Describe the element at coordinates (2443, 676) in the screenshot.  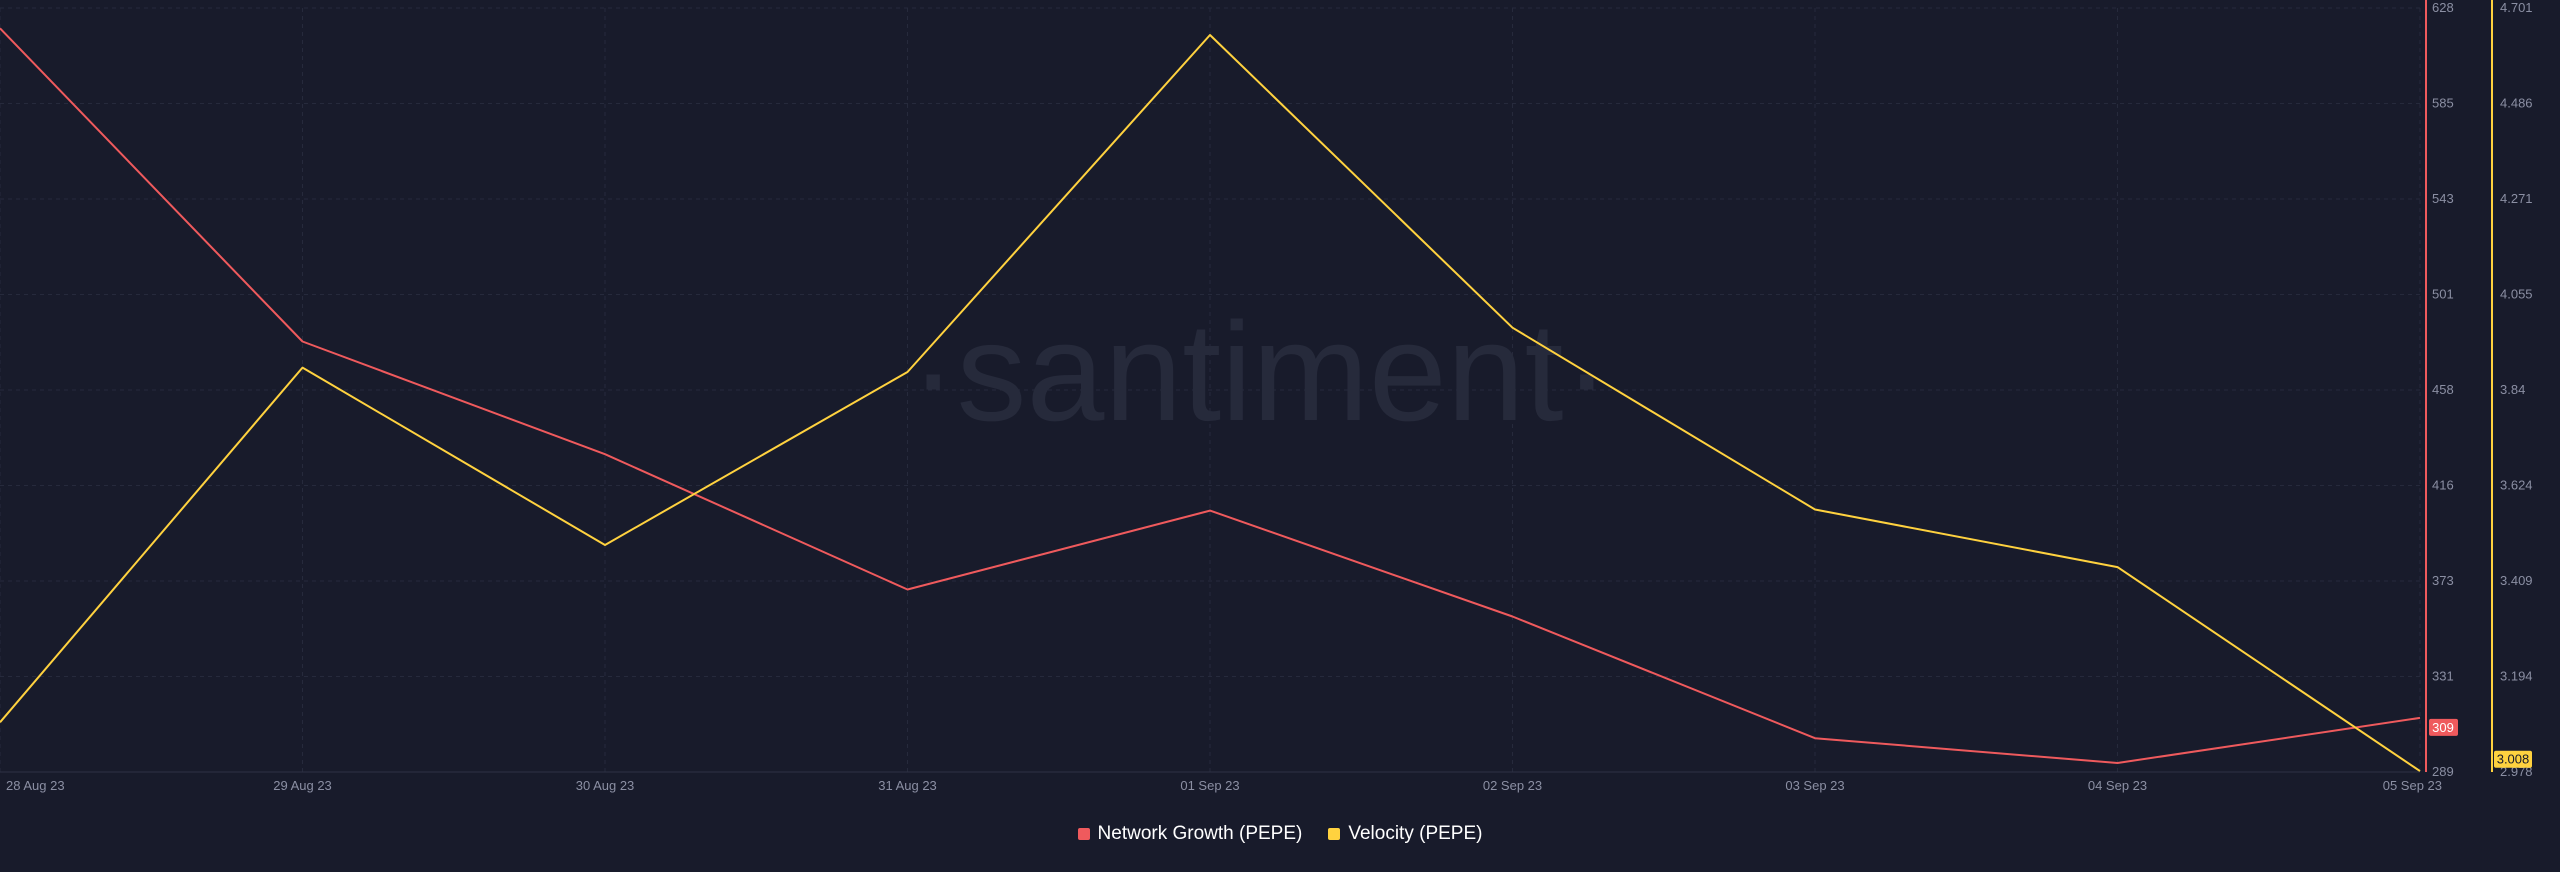
I see `left-y-tick-label: 331` at that location.